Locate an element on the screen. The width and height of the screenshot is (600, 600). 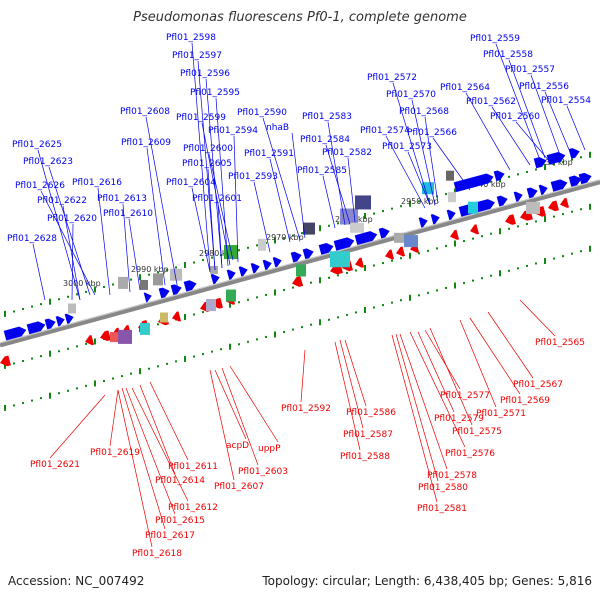
scale-label: 2980 kbp is located at coordinates (218, 253).